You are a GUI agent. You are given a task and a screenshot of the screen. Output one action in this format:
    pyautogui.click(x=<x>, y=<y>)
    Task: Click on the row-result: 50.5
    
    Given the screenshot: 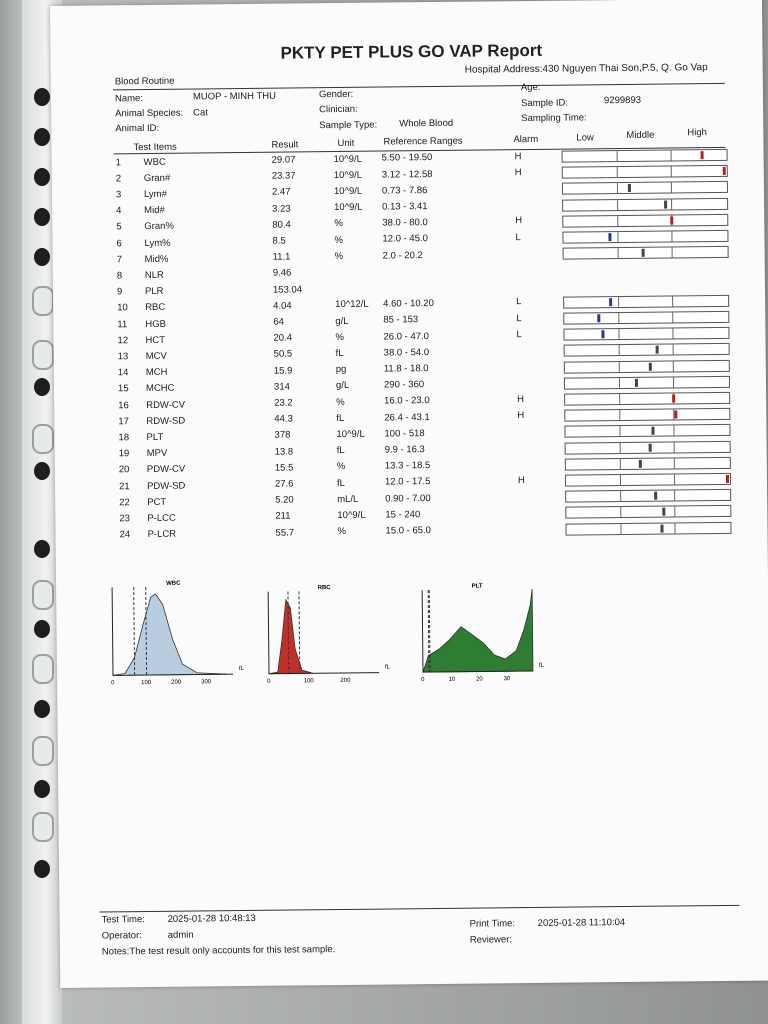 What is the action you would take?
    pyautogui.click(x=283, y=354)
    